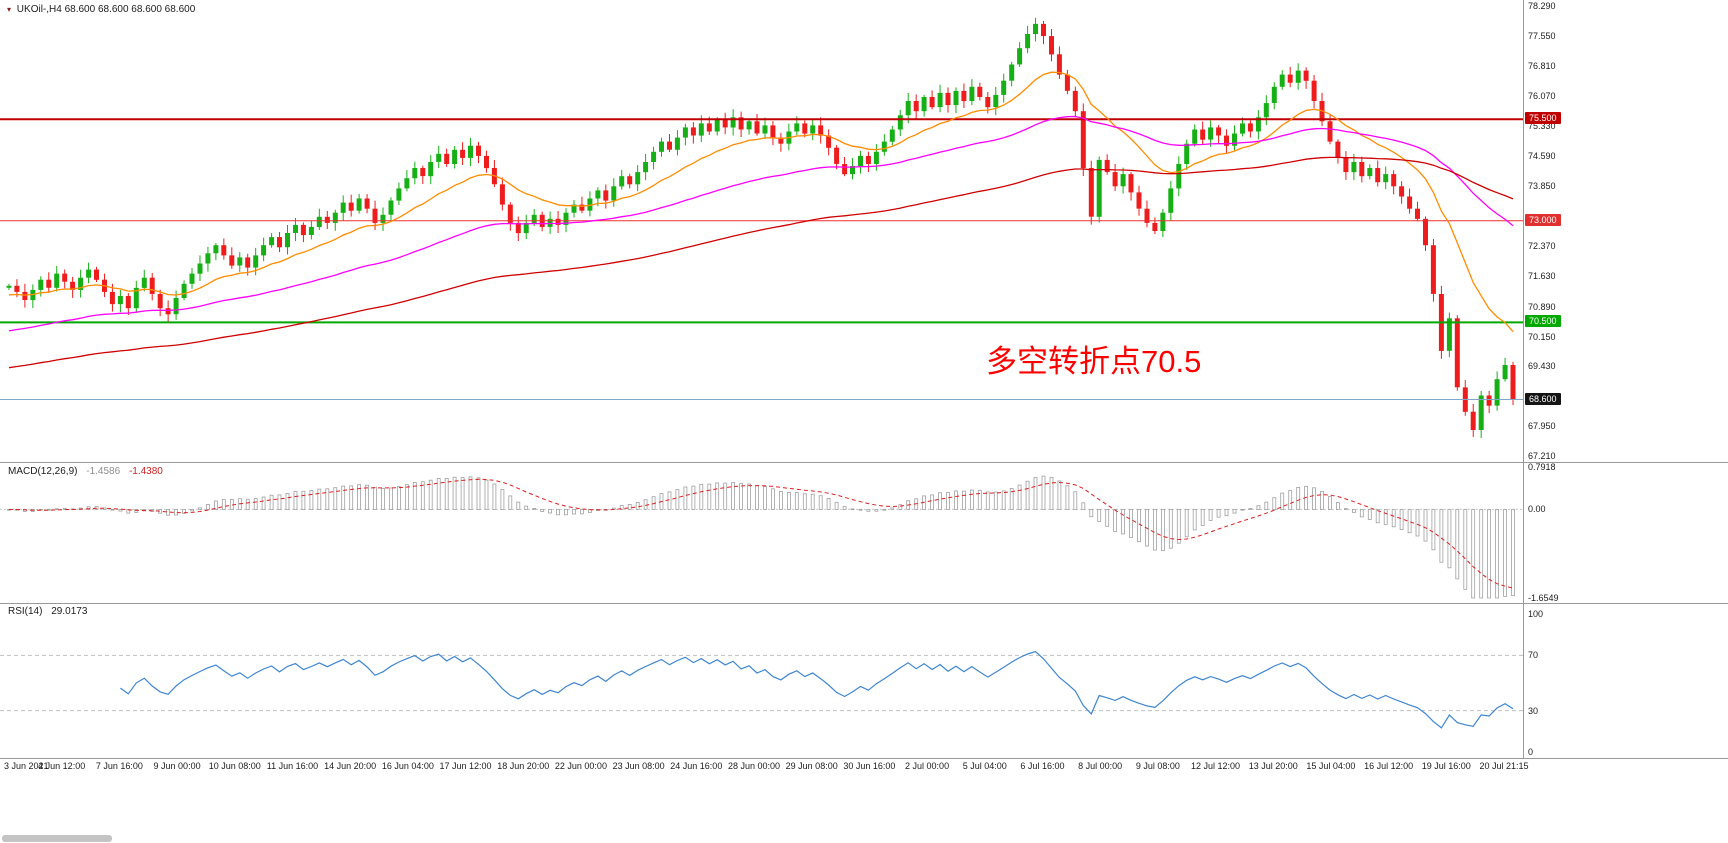  What do you see at coordinates (1542, 425) in the screenshot?
I see `price-axis-label: 67.950` at bounding box center [1542, 425].